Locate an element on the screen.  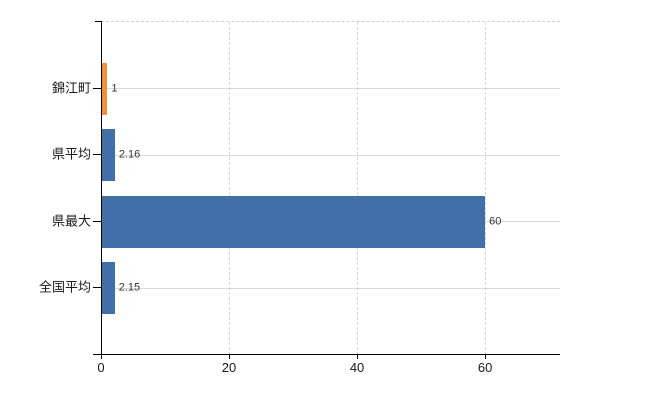
bar-value-label: 60 is located at coordinates (495, 221).